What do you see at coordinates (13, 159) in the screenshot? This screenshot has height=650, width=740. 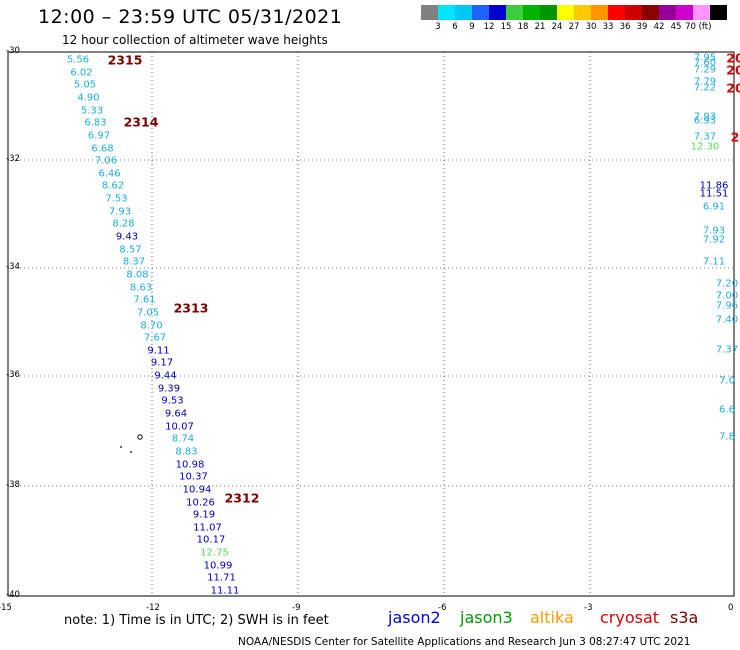 I see `y-tick-label: -32` at bounding box center [13, 159].